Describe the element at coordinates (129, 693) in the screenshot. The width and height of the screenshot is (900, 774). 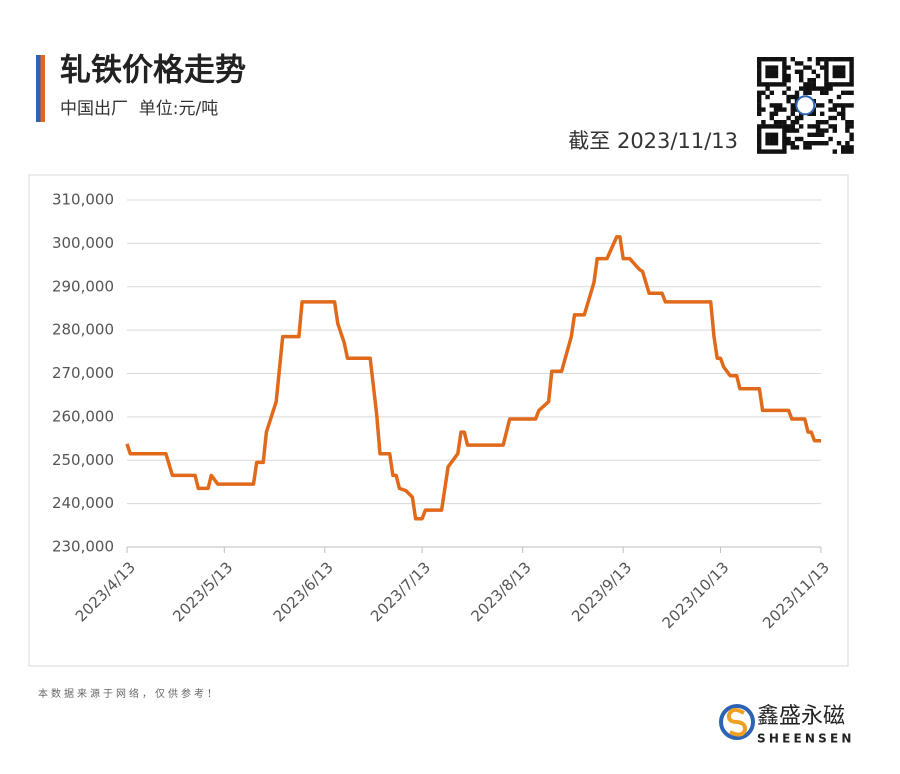
I see `footnote: 本数据来源于网络，仅供参考！` at that location.